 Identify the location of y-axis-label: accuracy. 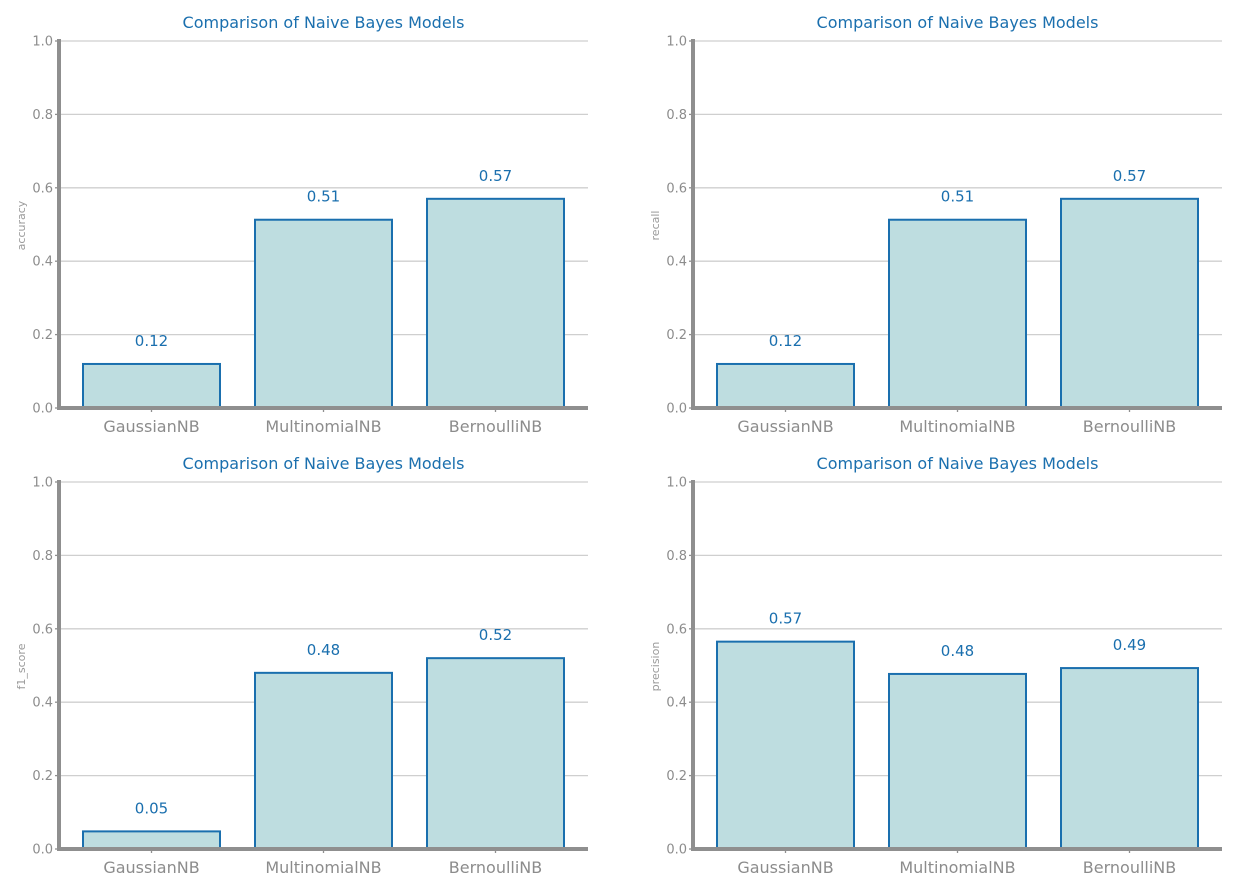
(21, 225).